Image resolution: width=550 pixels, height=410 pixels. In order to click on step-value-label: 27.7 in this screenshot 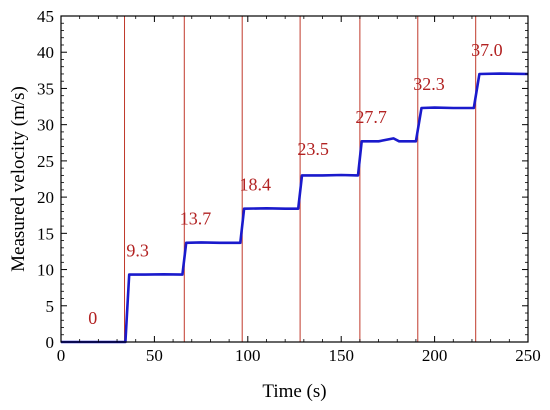, I will do `click(371, 117)`.